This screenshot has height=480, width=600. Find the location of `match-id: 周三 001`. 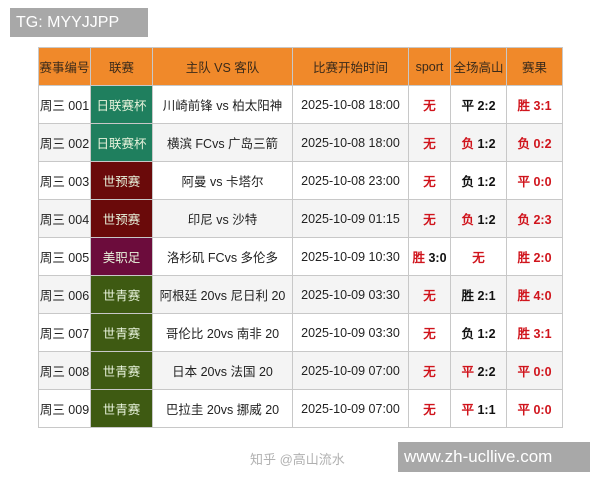

match-id: 周三 001 is located at coordinates (64, 104).